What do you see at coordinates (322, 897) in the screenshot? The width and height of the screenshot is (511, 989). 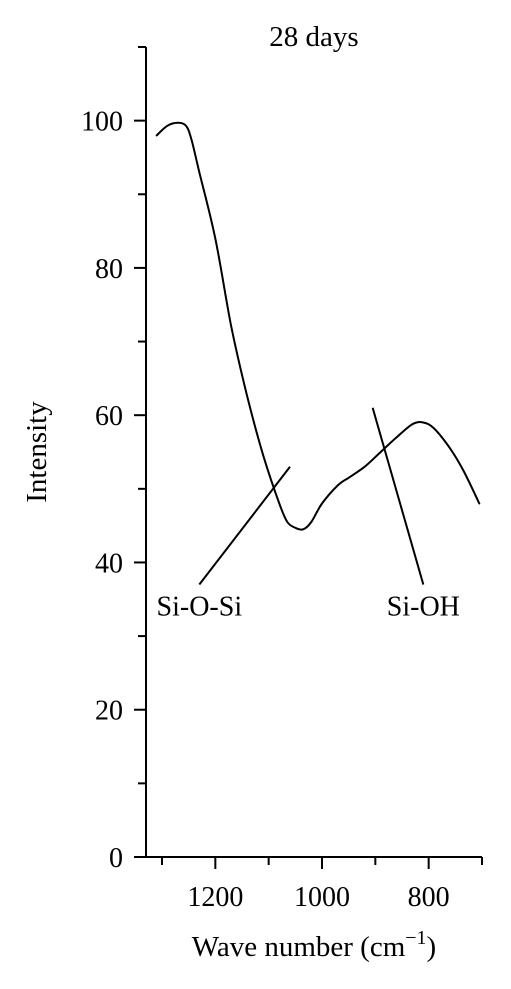 I see `x-tick-label: 1000` at bounding box center [322, 897].